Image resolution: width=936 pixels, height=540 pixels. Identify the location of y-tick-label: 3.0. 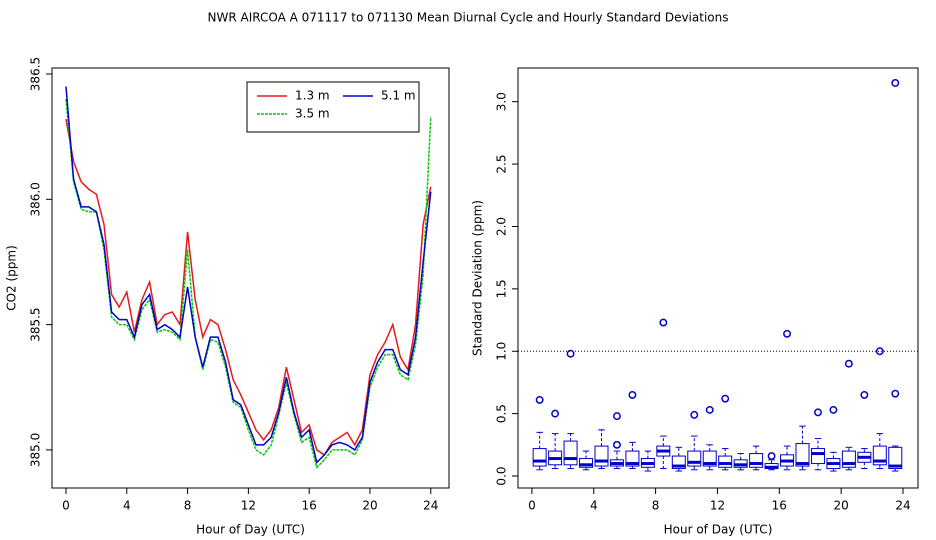
(502, 101).